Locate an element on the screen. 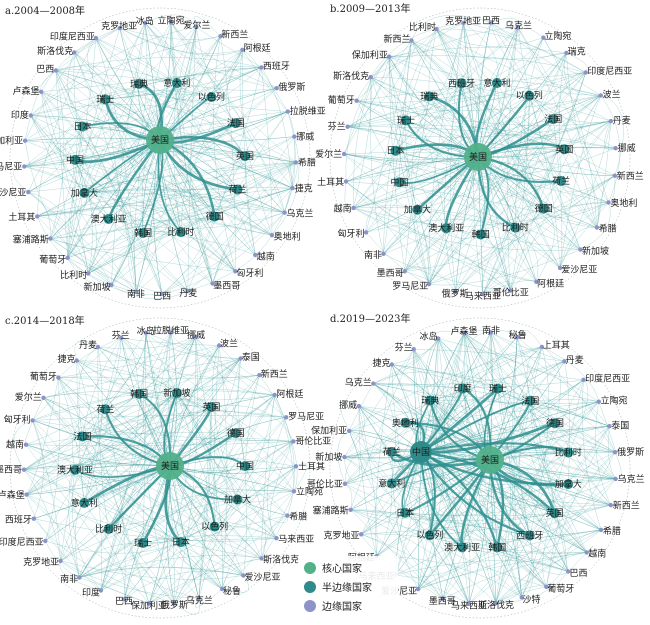  node-label: 拉脱维亚 is located at coordinates (308, 111).